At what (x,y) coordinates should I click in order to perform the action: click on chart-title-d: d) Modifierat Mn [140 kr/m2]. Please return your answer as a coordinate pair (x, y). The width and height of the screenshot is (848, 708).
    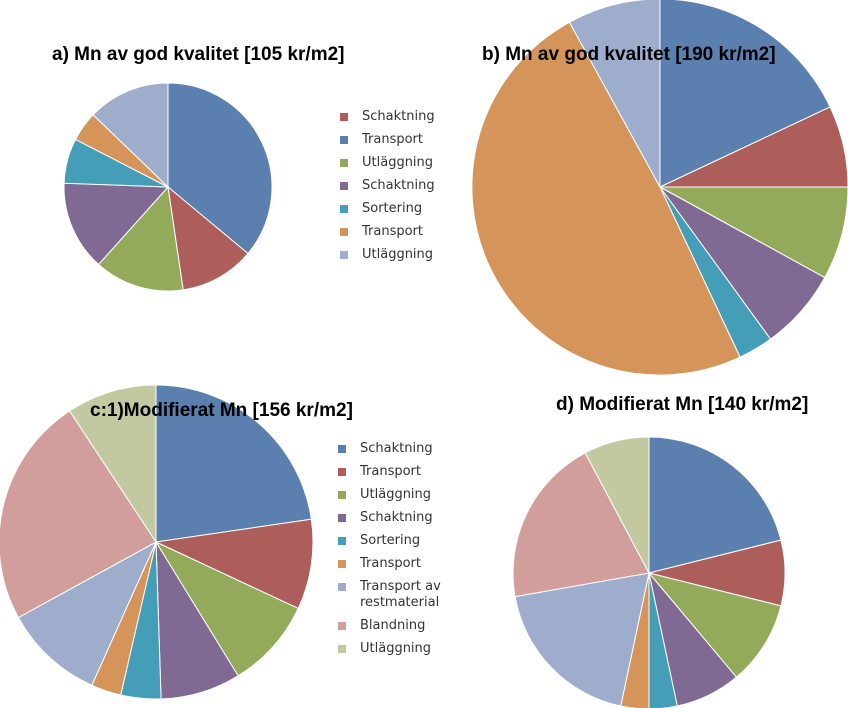
    Looking at the image, I should click on (682, 404).